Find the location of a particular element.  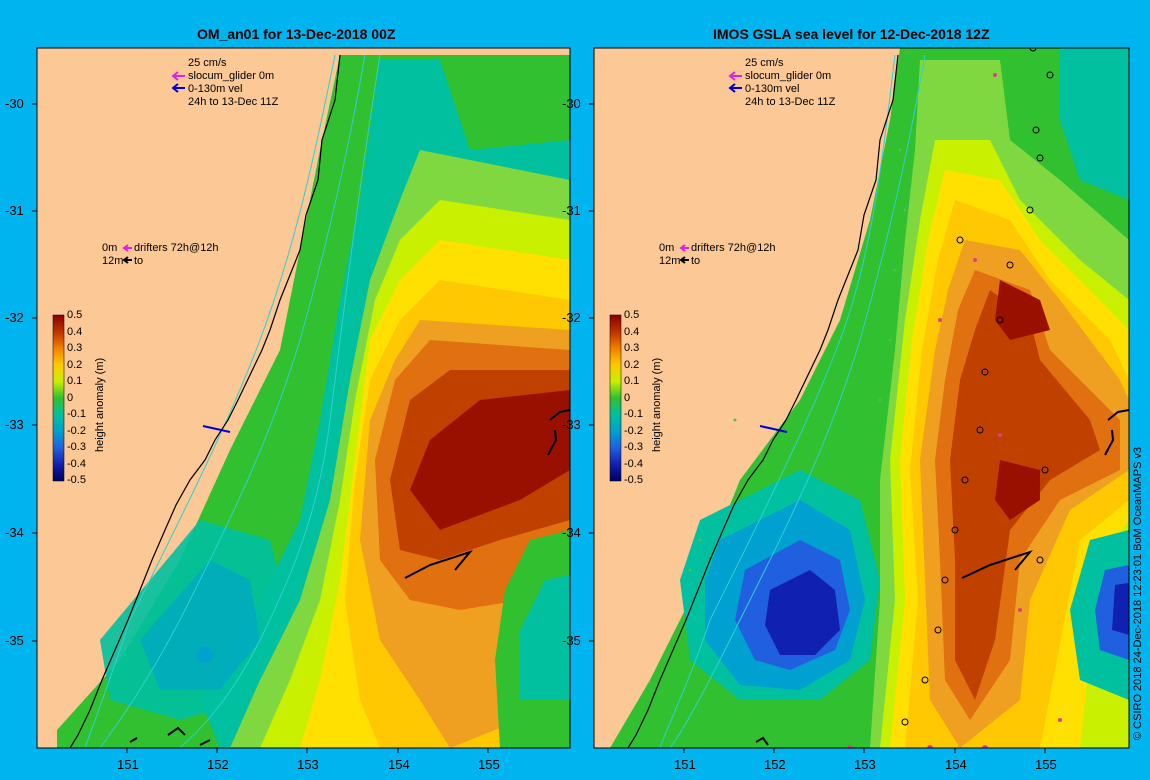

panel-1-title: OM_an01 for 13-Dec-2018 00Z is located at coordinates (296, 34).